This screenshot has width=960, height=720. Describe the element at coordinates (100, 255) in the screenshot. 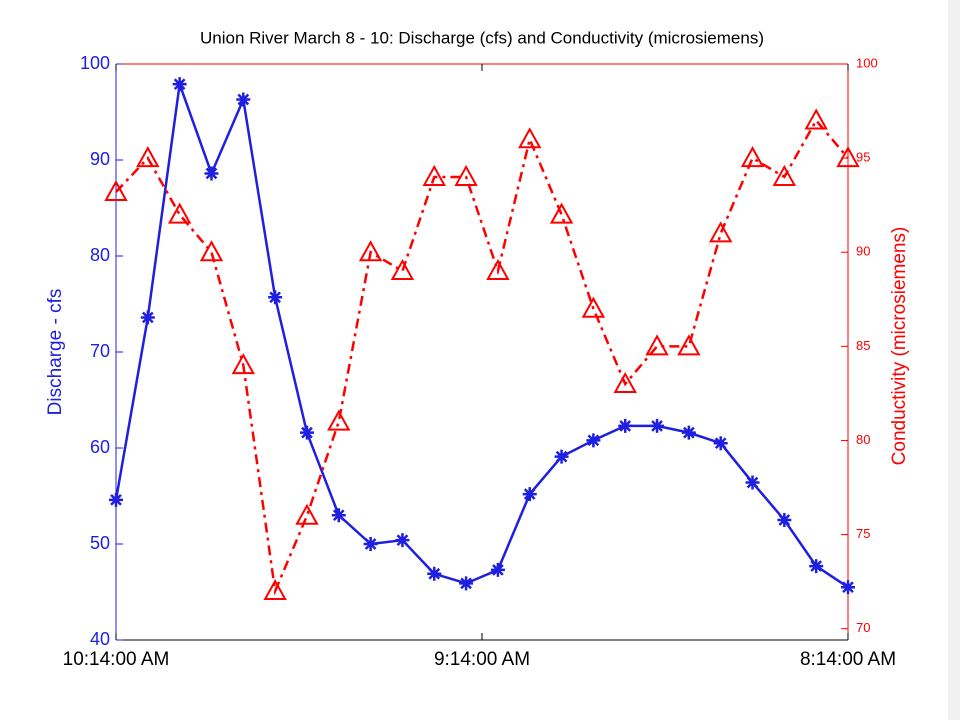

I see `y-tick-label: 80` at that location.